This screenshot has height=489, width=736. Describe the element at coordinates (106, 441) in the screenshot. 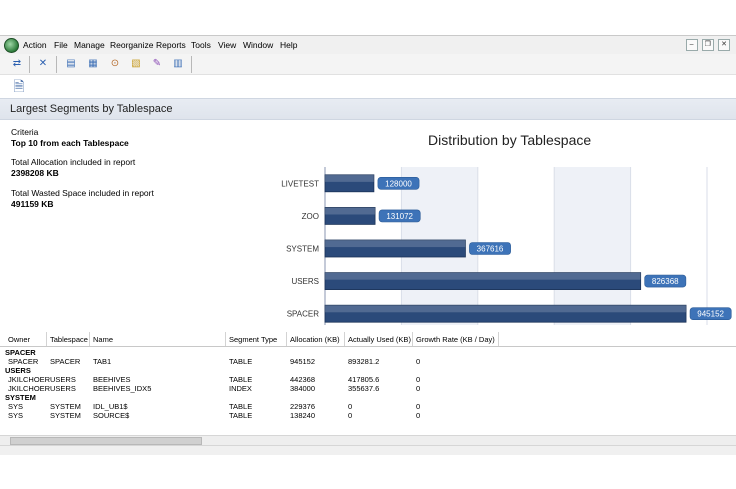

I see `scrollbar-thumb` at that location.